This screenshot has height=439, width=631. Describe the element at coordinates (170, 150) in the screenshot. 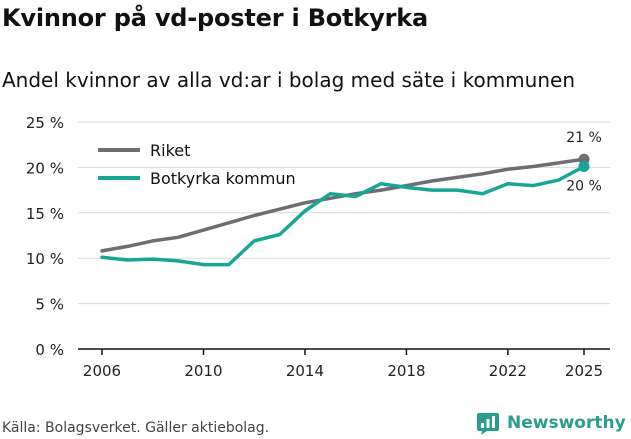

I see `riket-legend-label: Riket` at that location.